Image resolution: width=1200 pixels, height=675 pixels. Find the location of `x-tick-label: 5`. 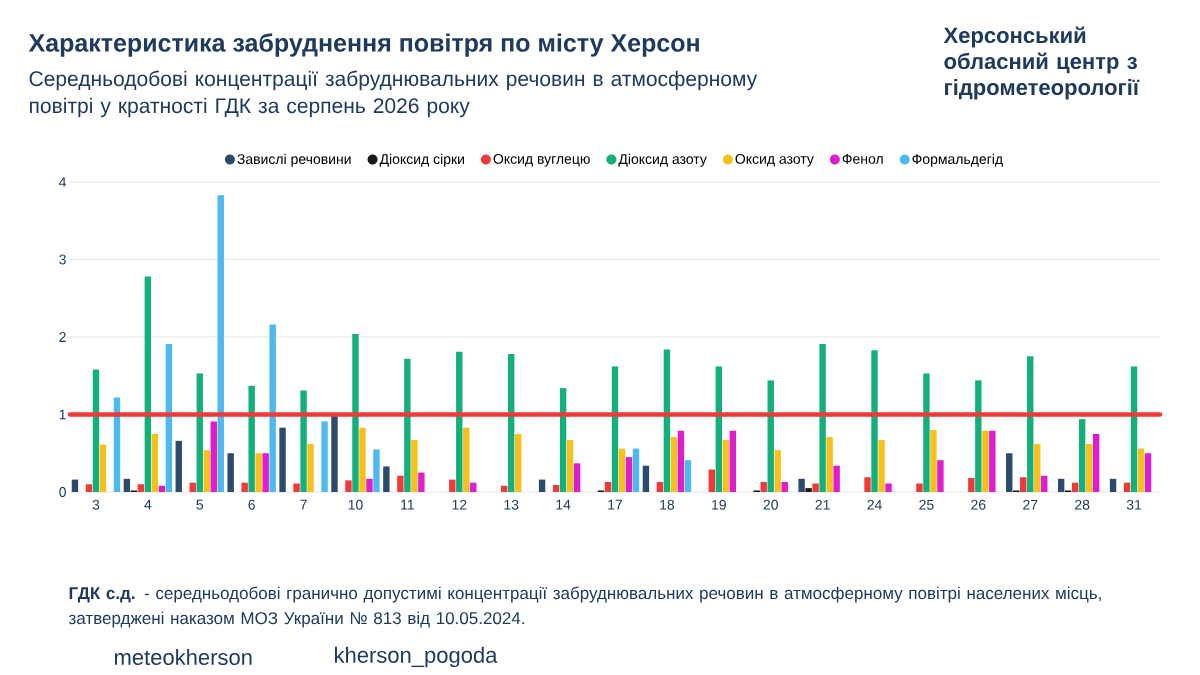

x-tick-label: 5 is located at coordinates (200, 504).